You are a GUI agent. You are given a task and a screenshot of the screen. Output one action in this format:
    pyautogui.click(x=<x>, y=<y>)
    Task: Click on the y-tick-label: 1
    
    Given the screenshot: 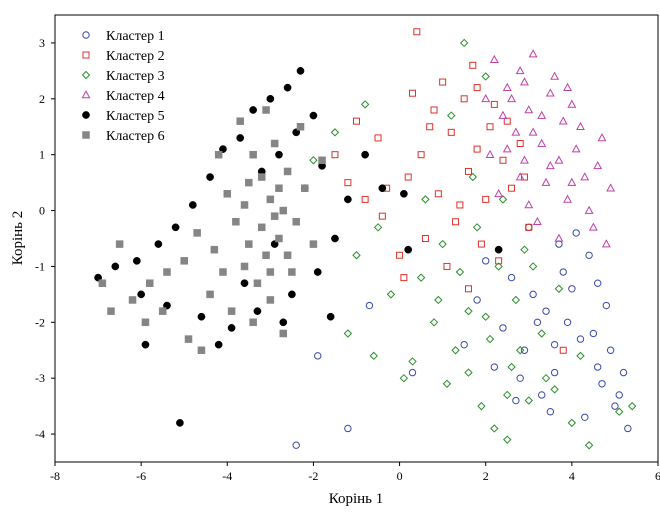 What is the action you would take?
    pyautogui.click(x=42, y=155)
    